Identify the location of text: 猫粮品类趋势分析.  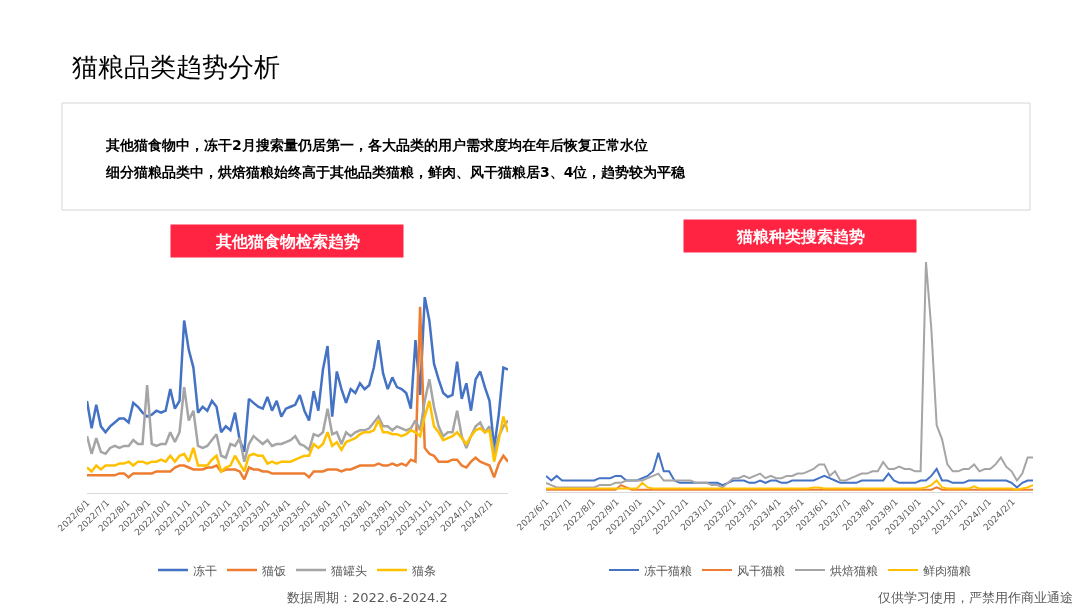
(176, 67).